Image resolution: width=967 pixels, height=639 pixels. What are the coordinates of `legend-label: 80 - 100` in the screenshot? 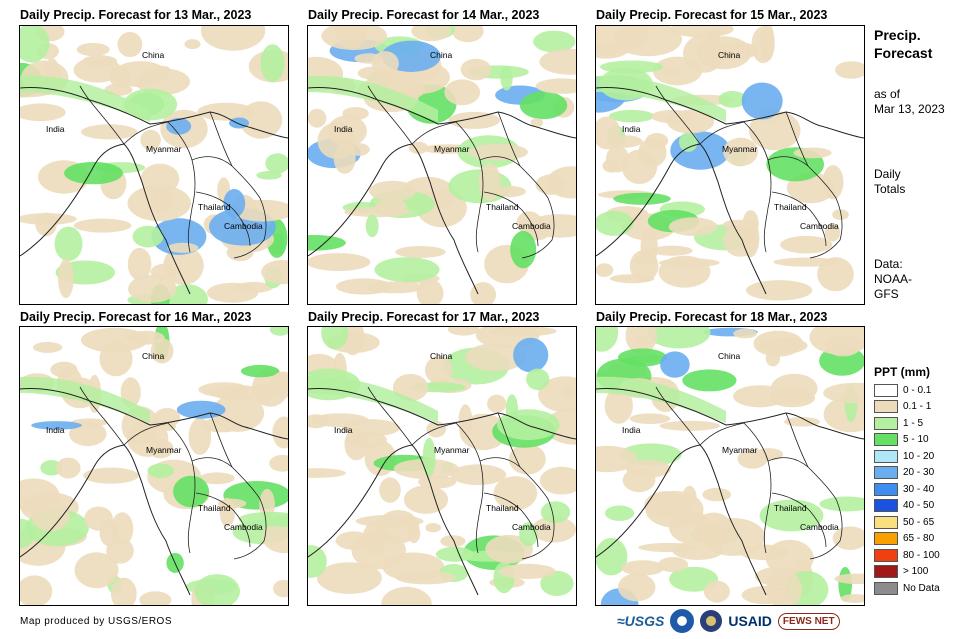 It's located at (921, 555).